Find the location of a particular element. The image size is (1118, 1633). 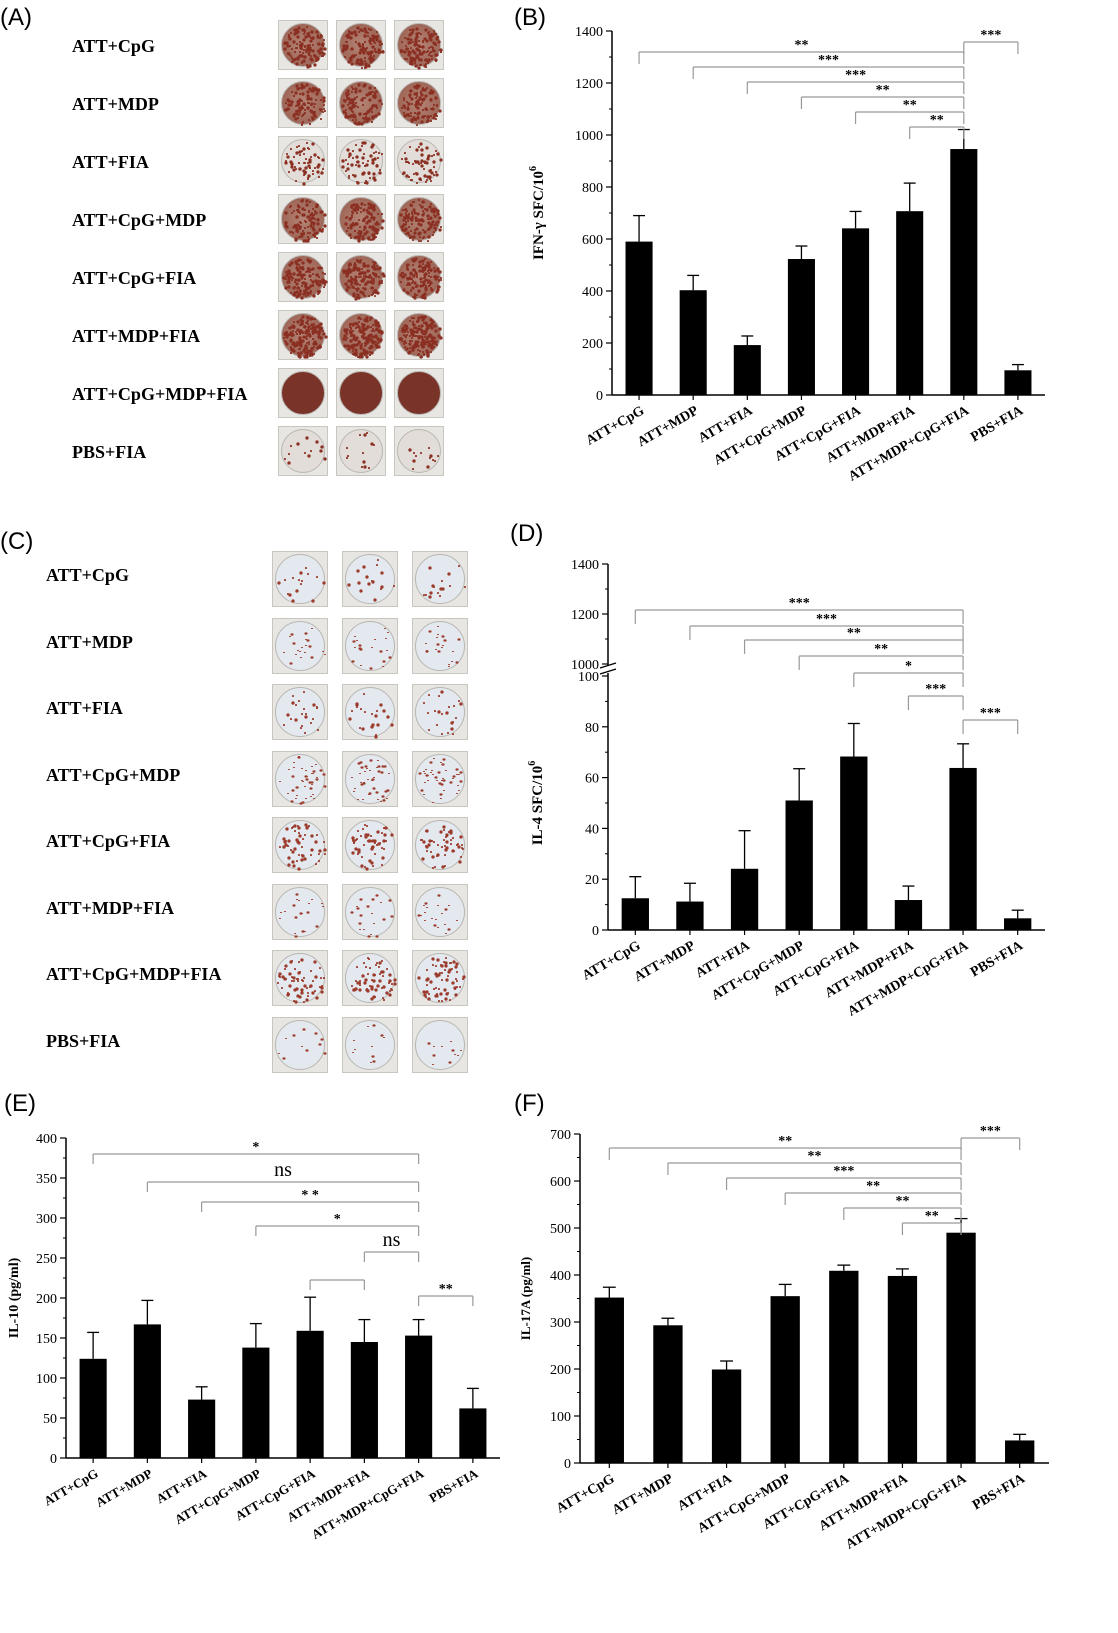

elispot-a-row-label: ATT+MDP+FIA is located at coordinates (136, 336).